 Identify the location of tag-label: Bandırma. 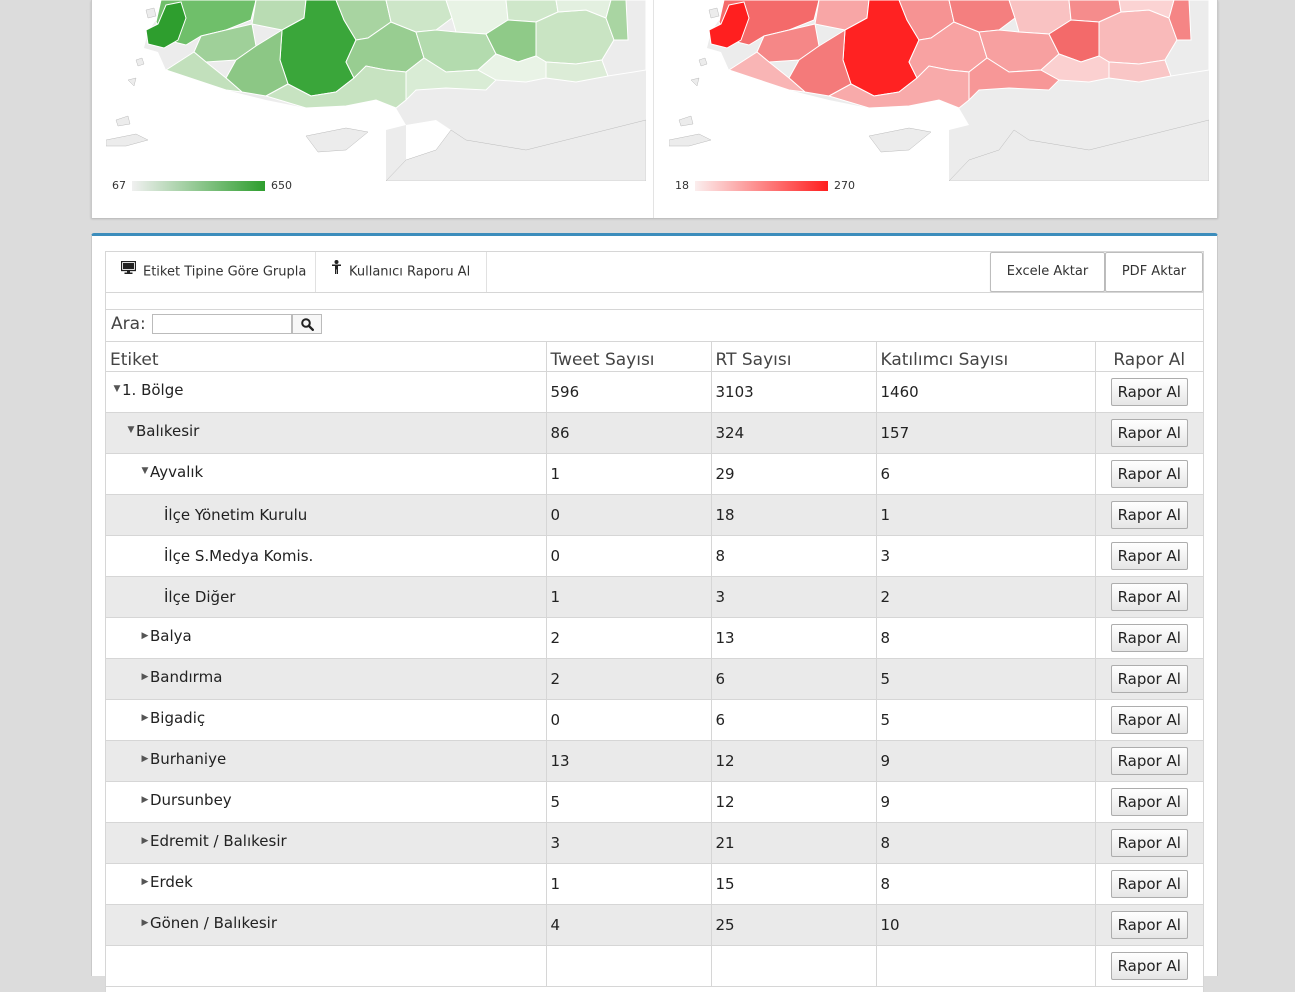
(186, 677).